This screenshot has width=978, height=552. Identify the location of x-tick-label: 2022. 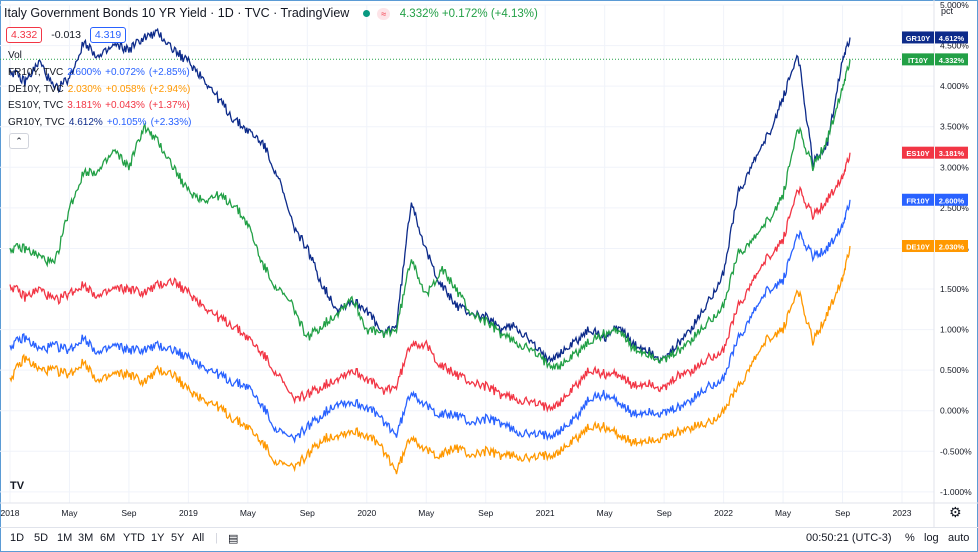
(723, 513).